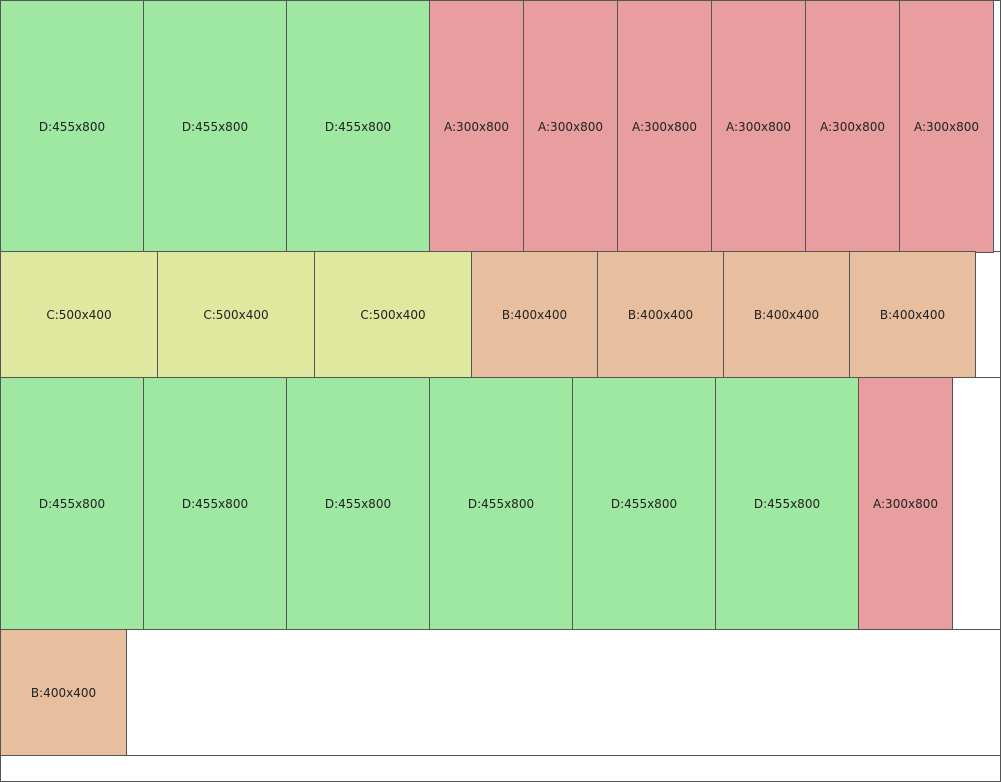 The image size is (1001, 782). Describe the element at coordinates (500, 755) in the screenshot. I see `row-divider` at that location.